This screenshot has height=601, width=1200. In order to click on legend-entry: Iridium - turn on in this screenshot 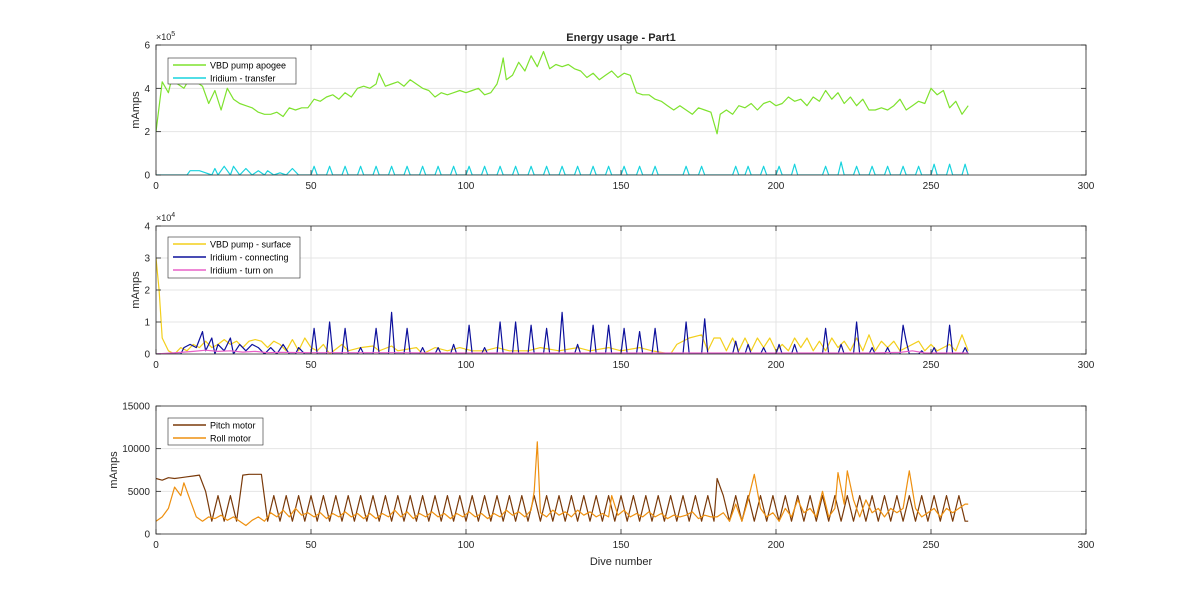, I will do `click(241, 271)`.